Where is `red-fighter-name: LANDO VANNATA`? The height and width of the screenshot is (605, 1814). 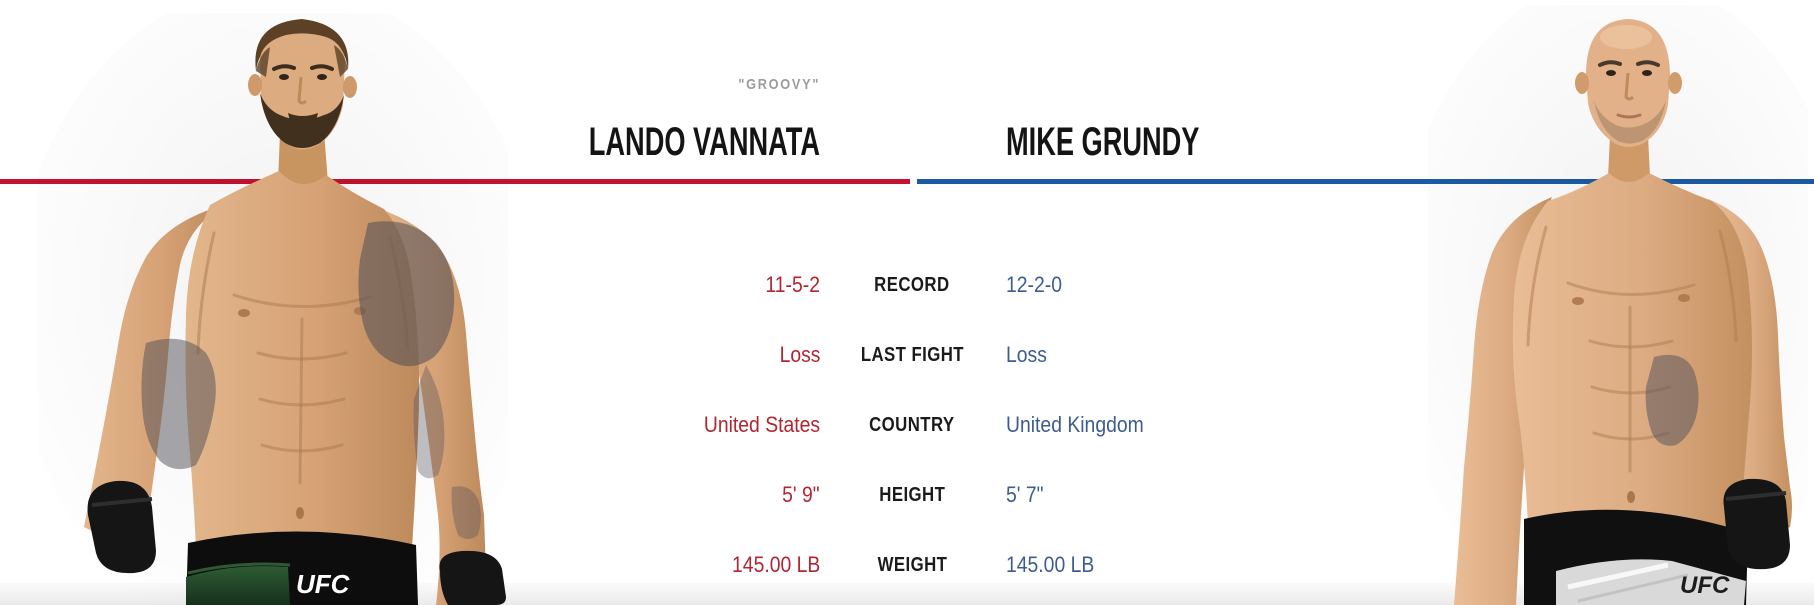 red-fighter-name: LANDO VANNATA is located at coordinates (704, 142).